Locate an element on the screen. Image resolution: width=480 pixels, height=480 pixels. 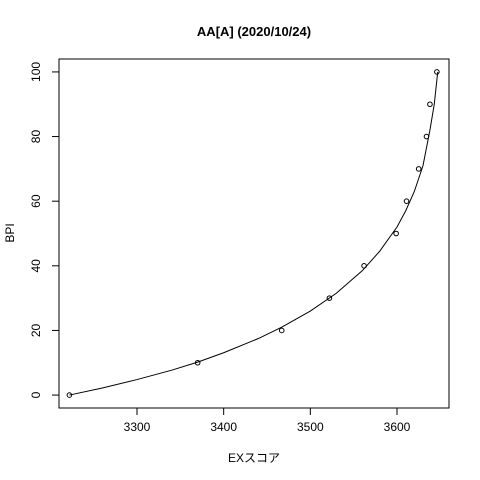
y-tick-label: 80 is located at coordinates (36, 137).